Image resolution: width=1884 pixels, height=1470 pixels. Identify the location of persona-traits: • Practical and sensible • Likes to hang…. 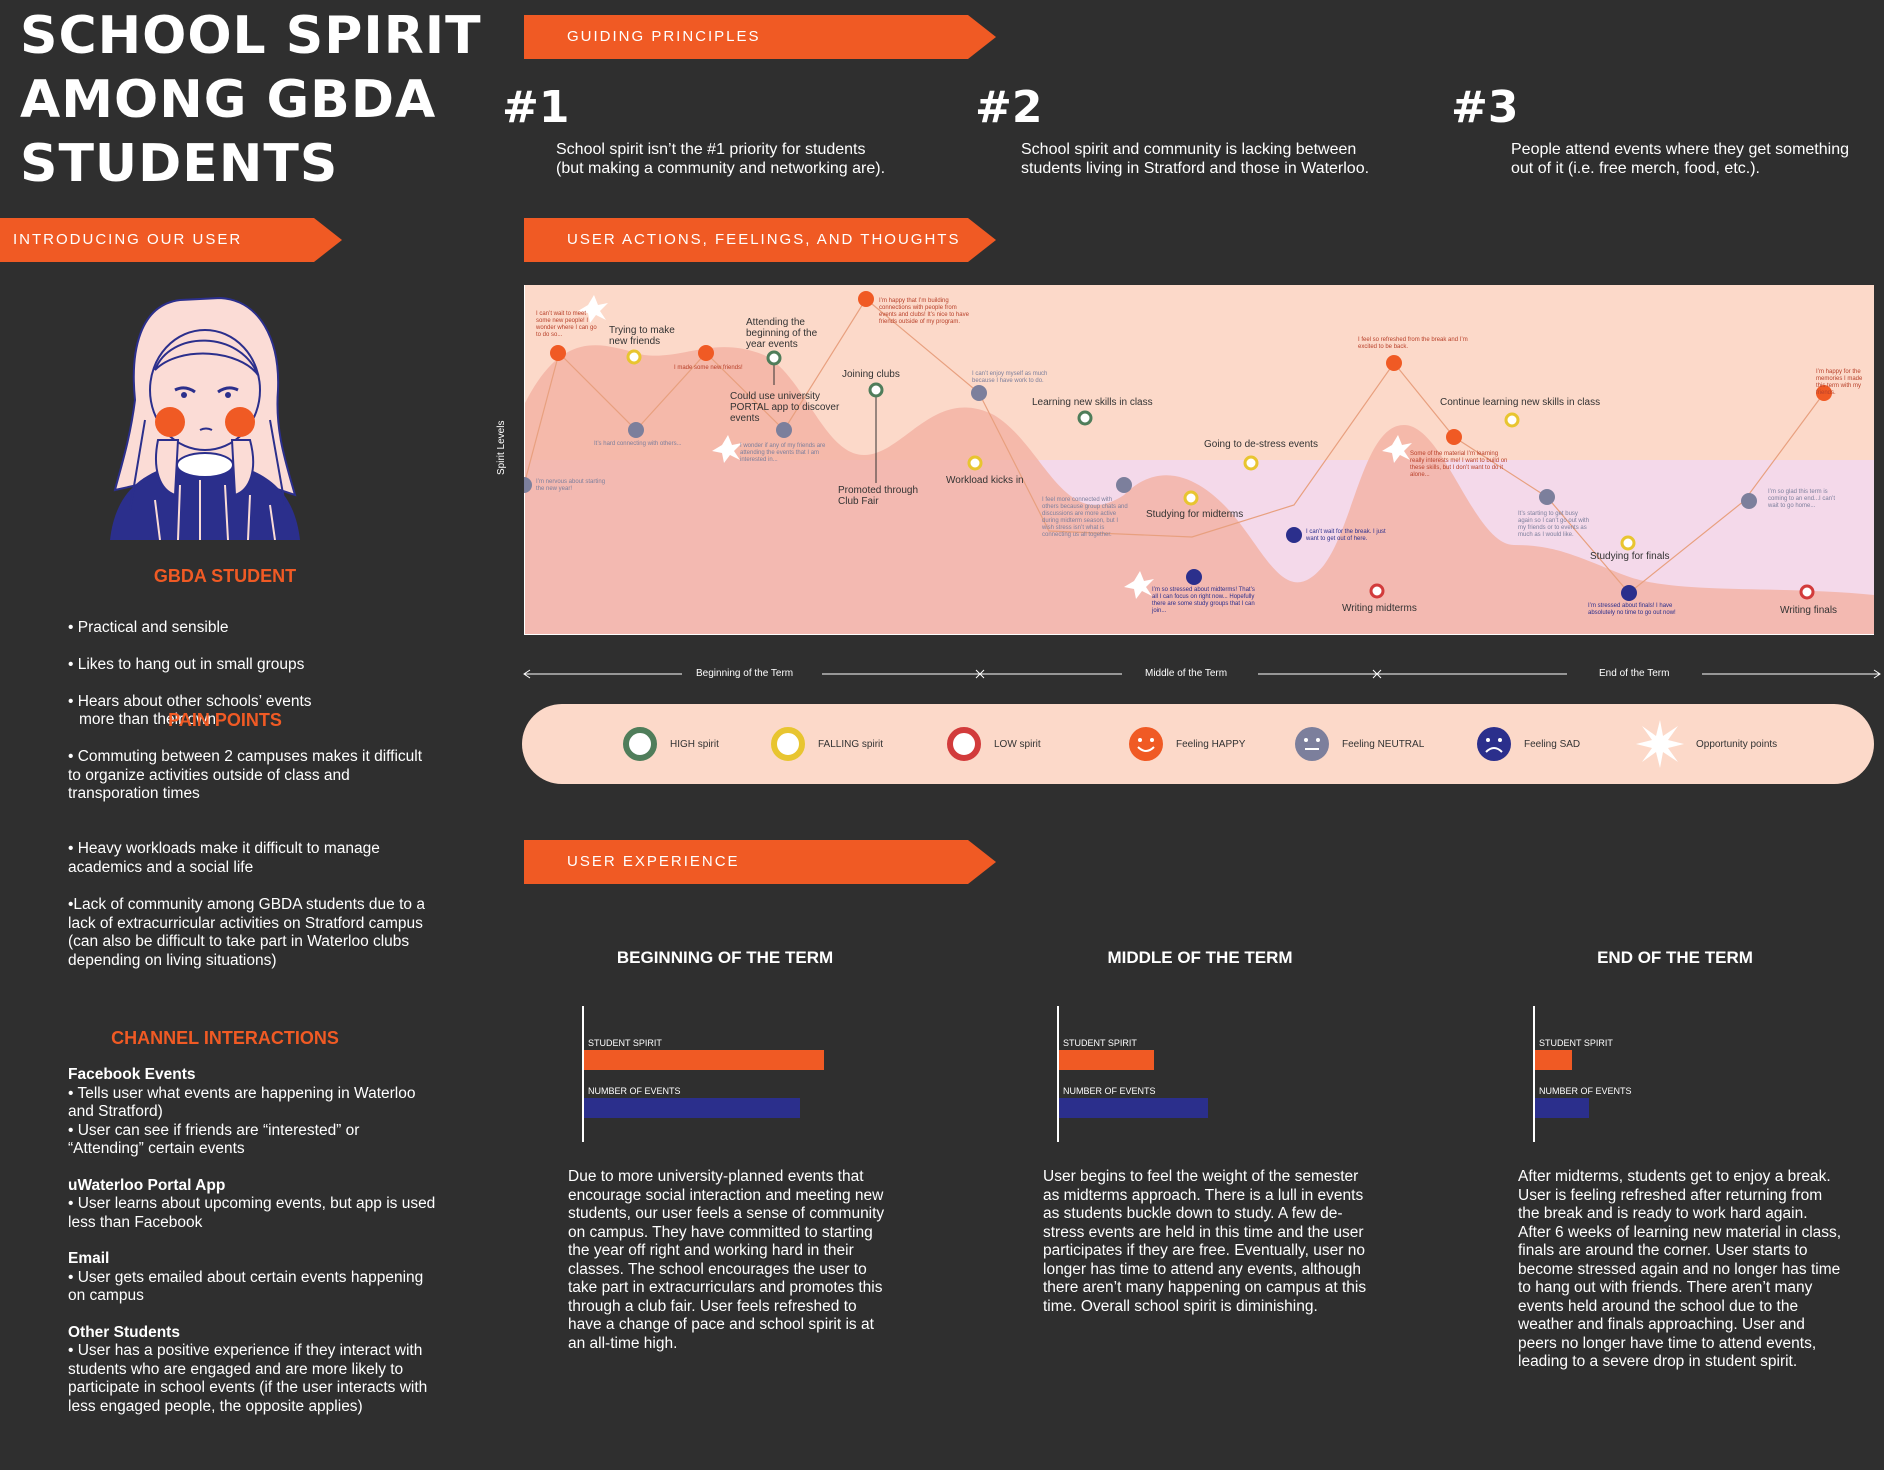
(233, 674).